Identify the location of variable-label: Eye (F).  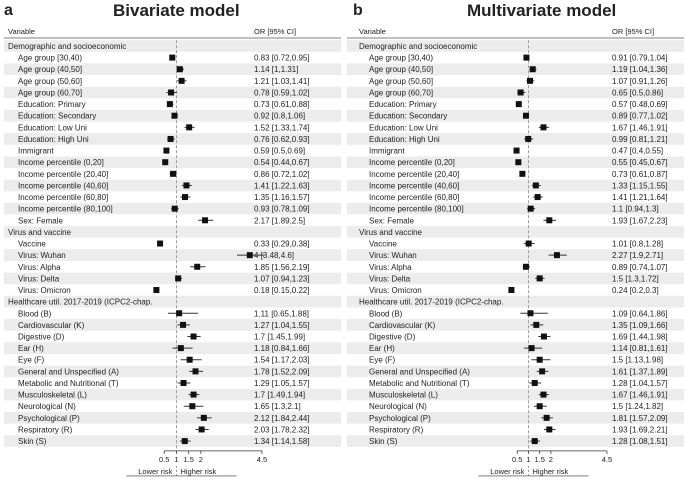
(382, 360).